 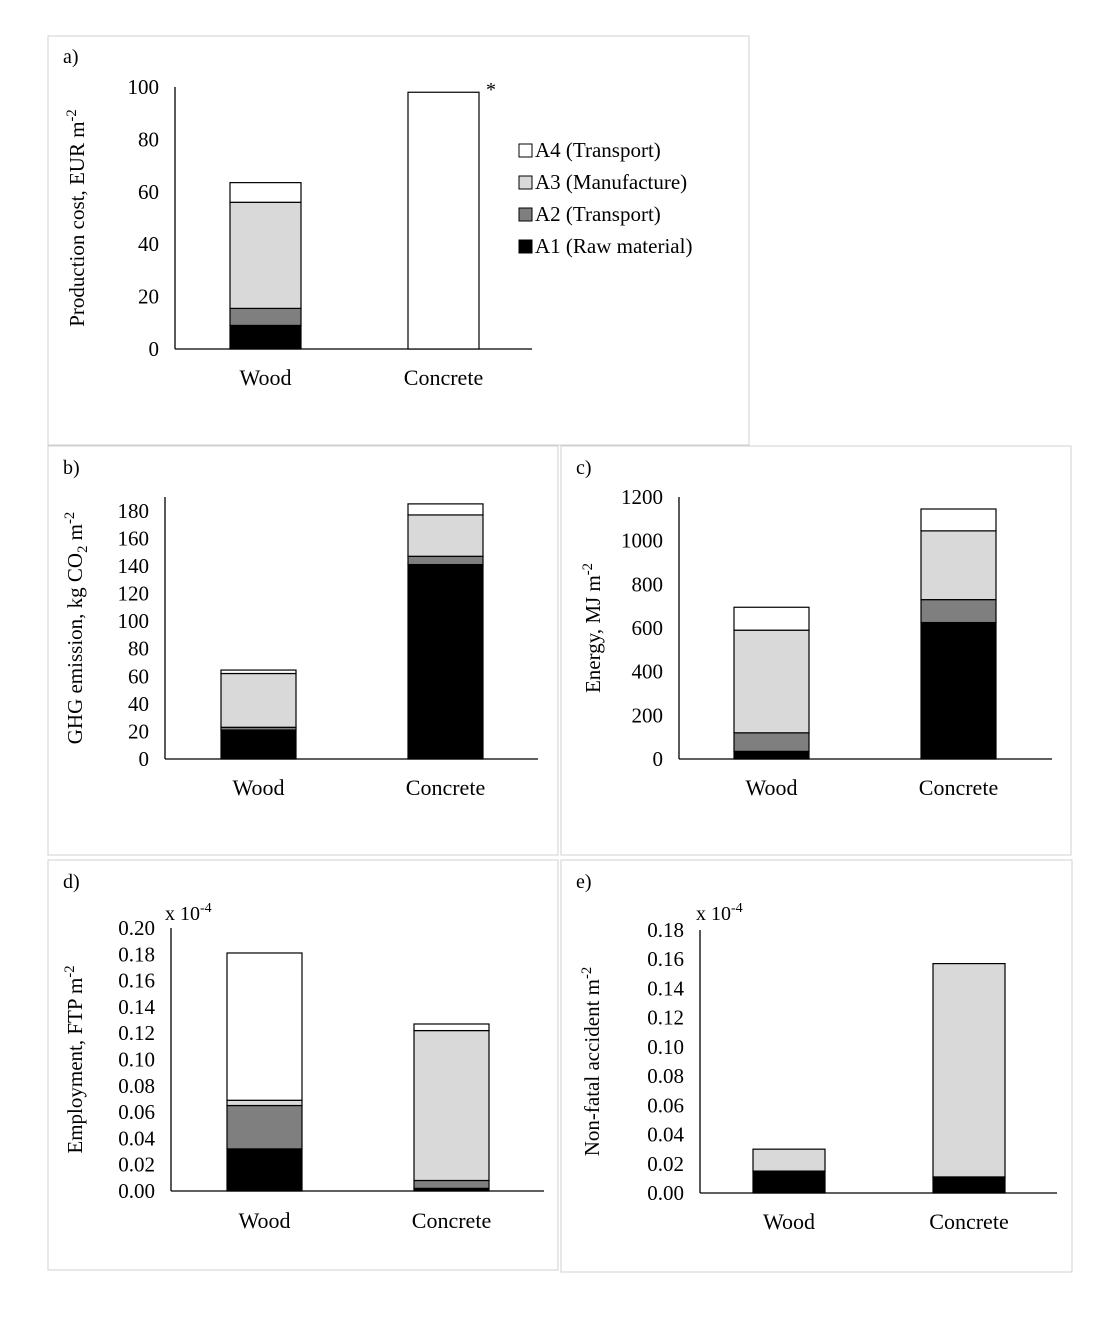 What do you see at coordinates (591, 1062) in the screenshot?
I see `y-axis-label: Non-fatal accident m-2​` at bounding box center [591, 1062].